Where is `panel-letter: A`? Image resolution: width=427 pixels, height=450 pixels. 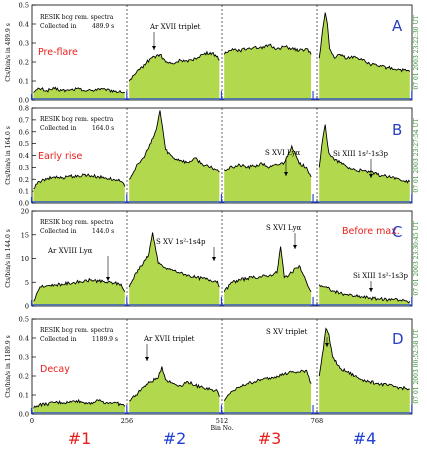
panel-letter: A is located at coordinates (397, 26).